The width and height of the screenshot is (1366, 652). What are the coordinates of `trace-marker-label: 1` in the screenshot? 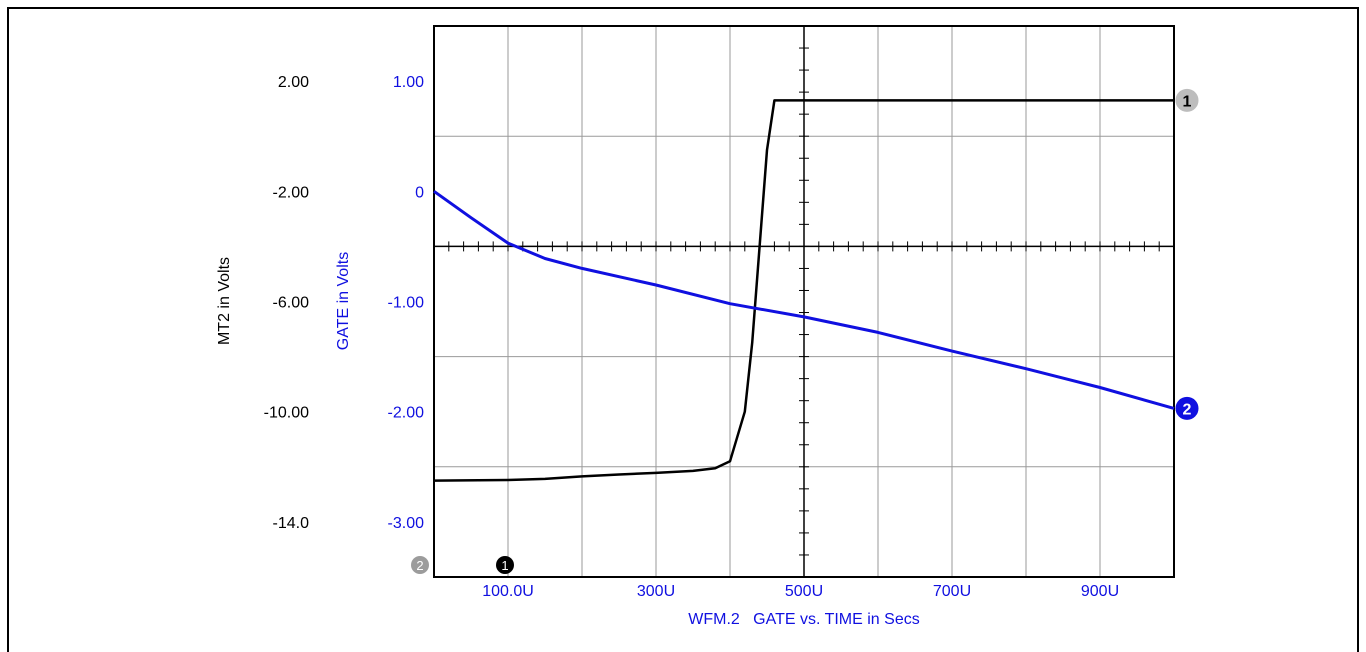 It's located at (1187, 101).